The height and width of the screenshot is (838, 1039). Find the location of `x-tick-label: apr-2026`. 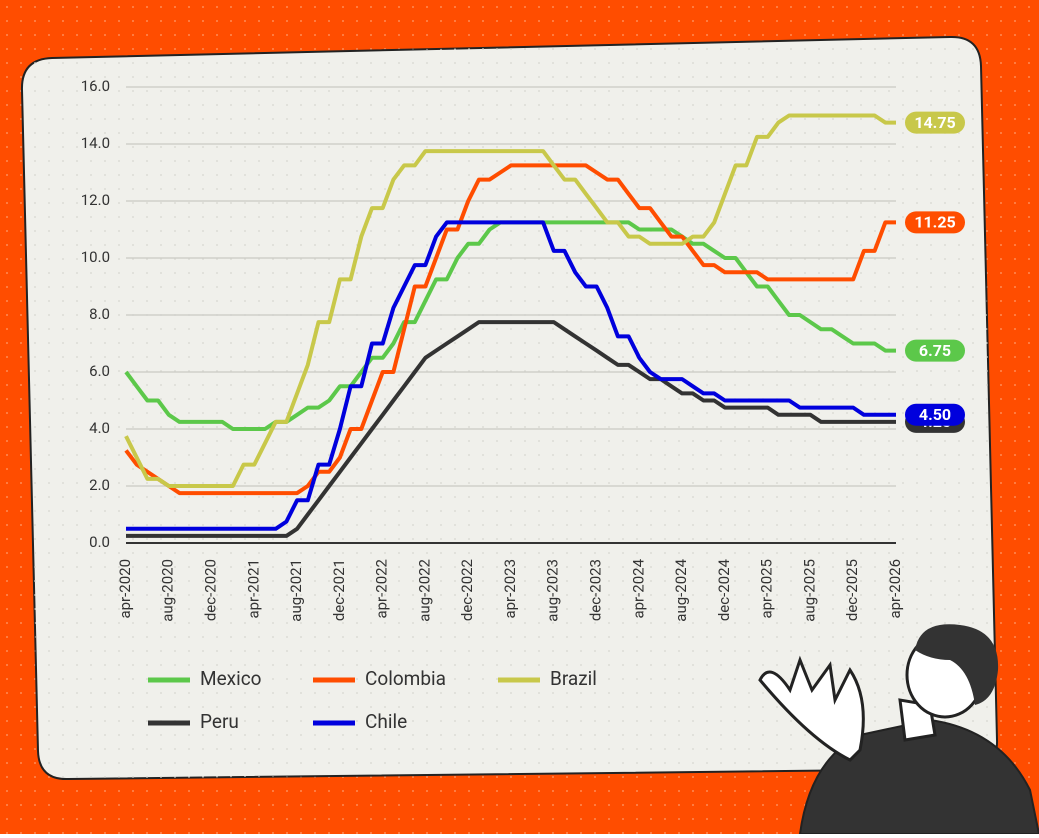

x-tick-label: apr-2026 is located at coordinates (895, 589).